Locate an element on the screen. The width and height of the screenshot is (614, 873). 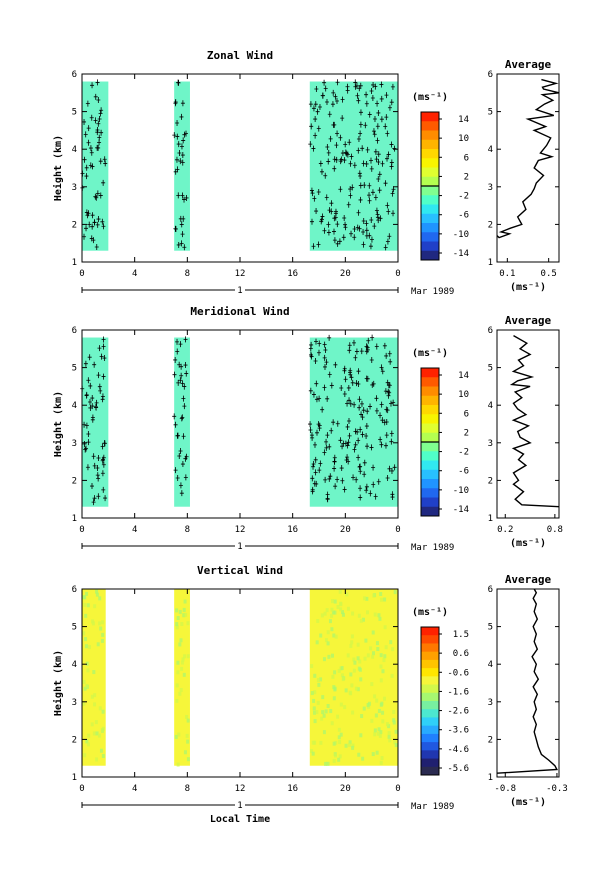
x-tick-label: 8 is located at coordinates (187, 789).